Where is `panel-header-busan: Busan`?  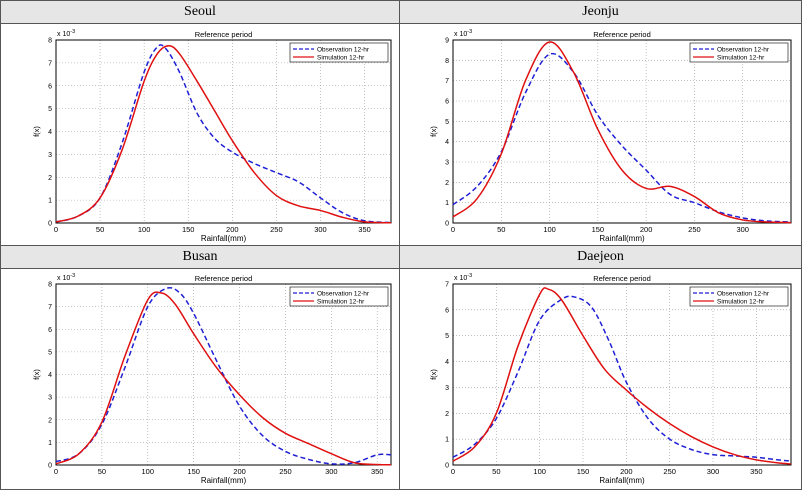 panel-header-busan: Busan is located at coordinates (200, 257).